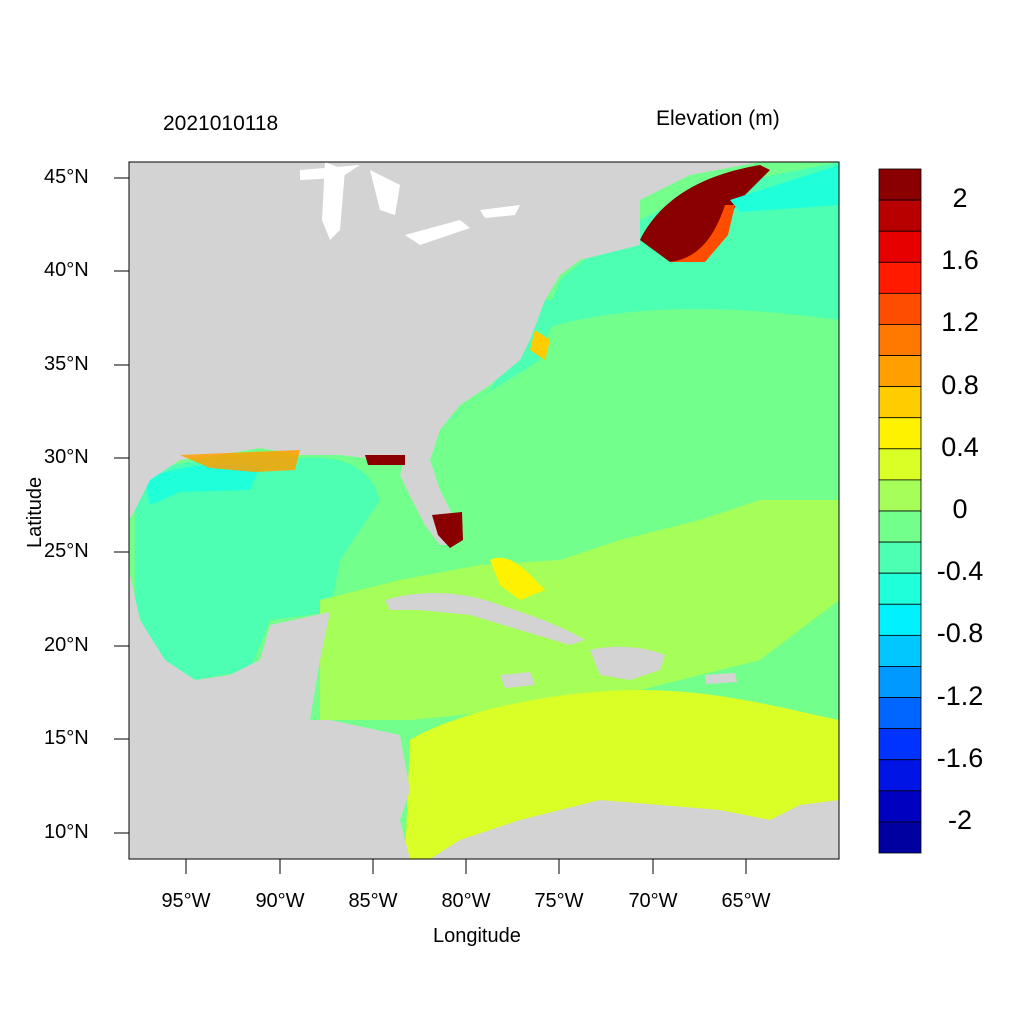  Describe the element at coordinates (517, 578) in the screenshot. I see `bahamas-surge` at that location.